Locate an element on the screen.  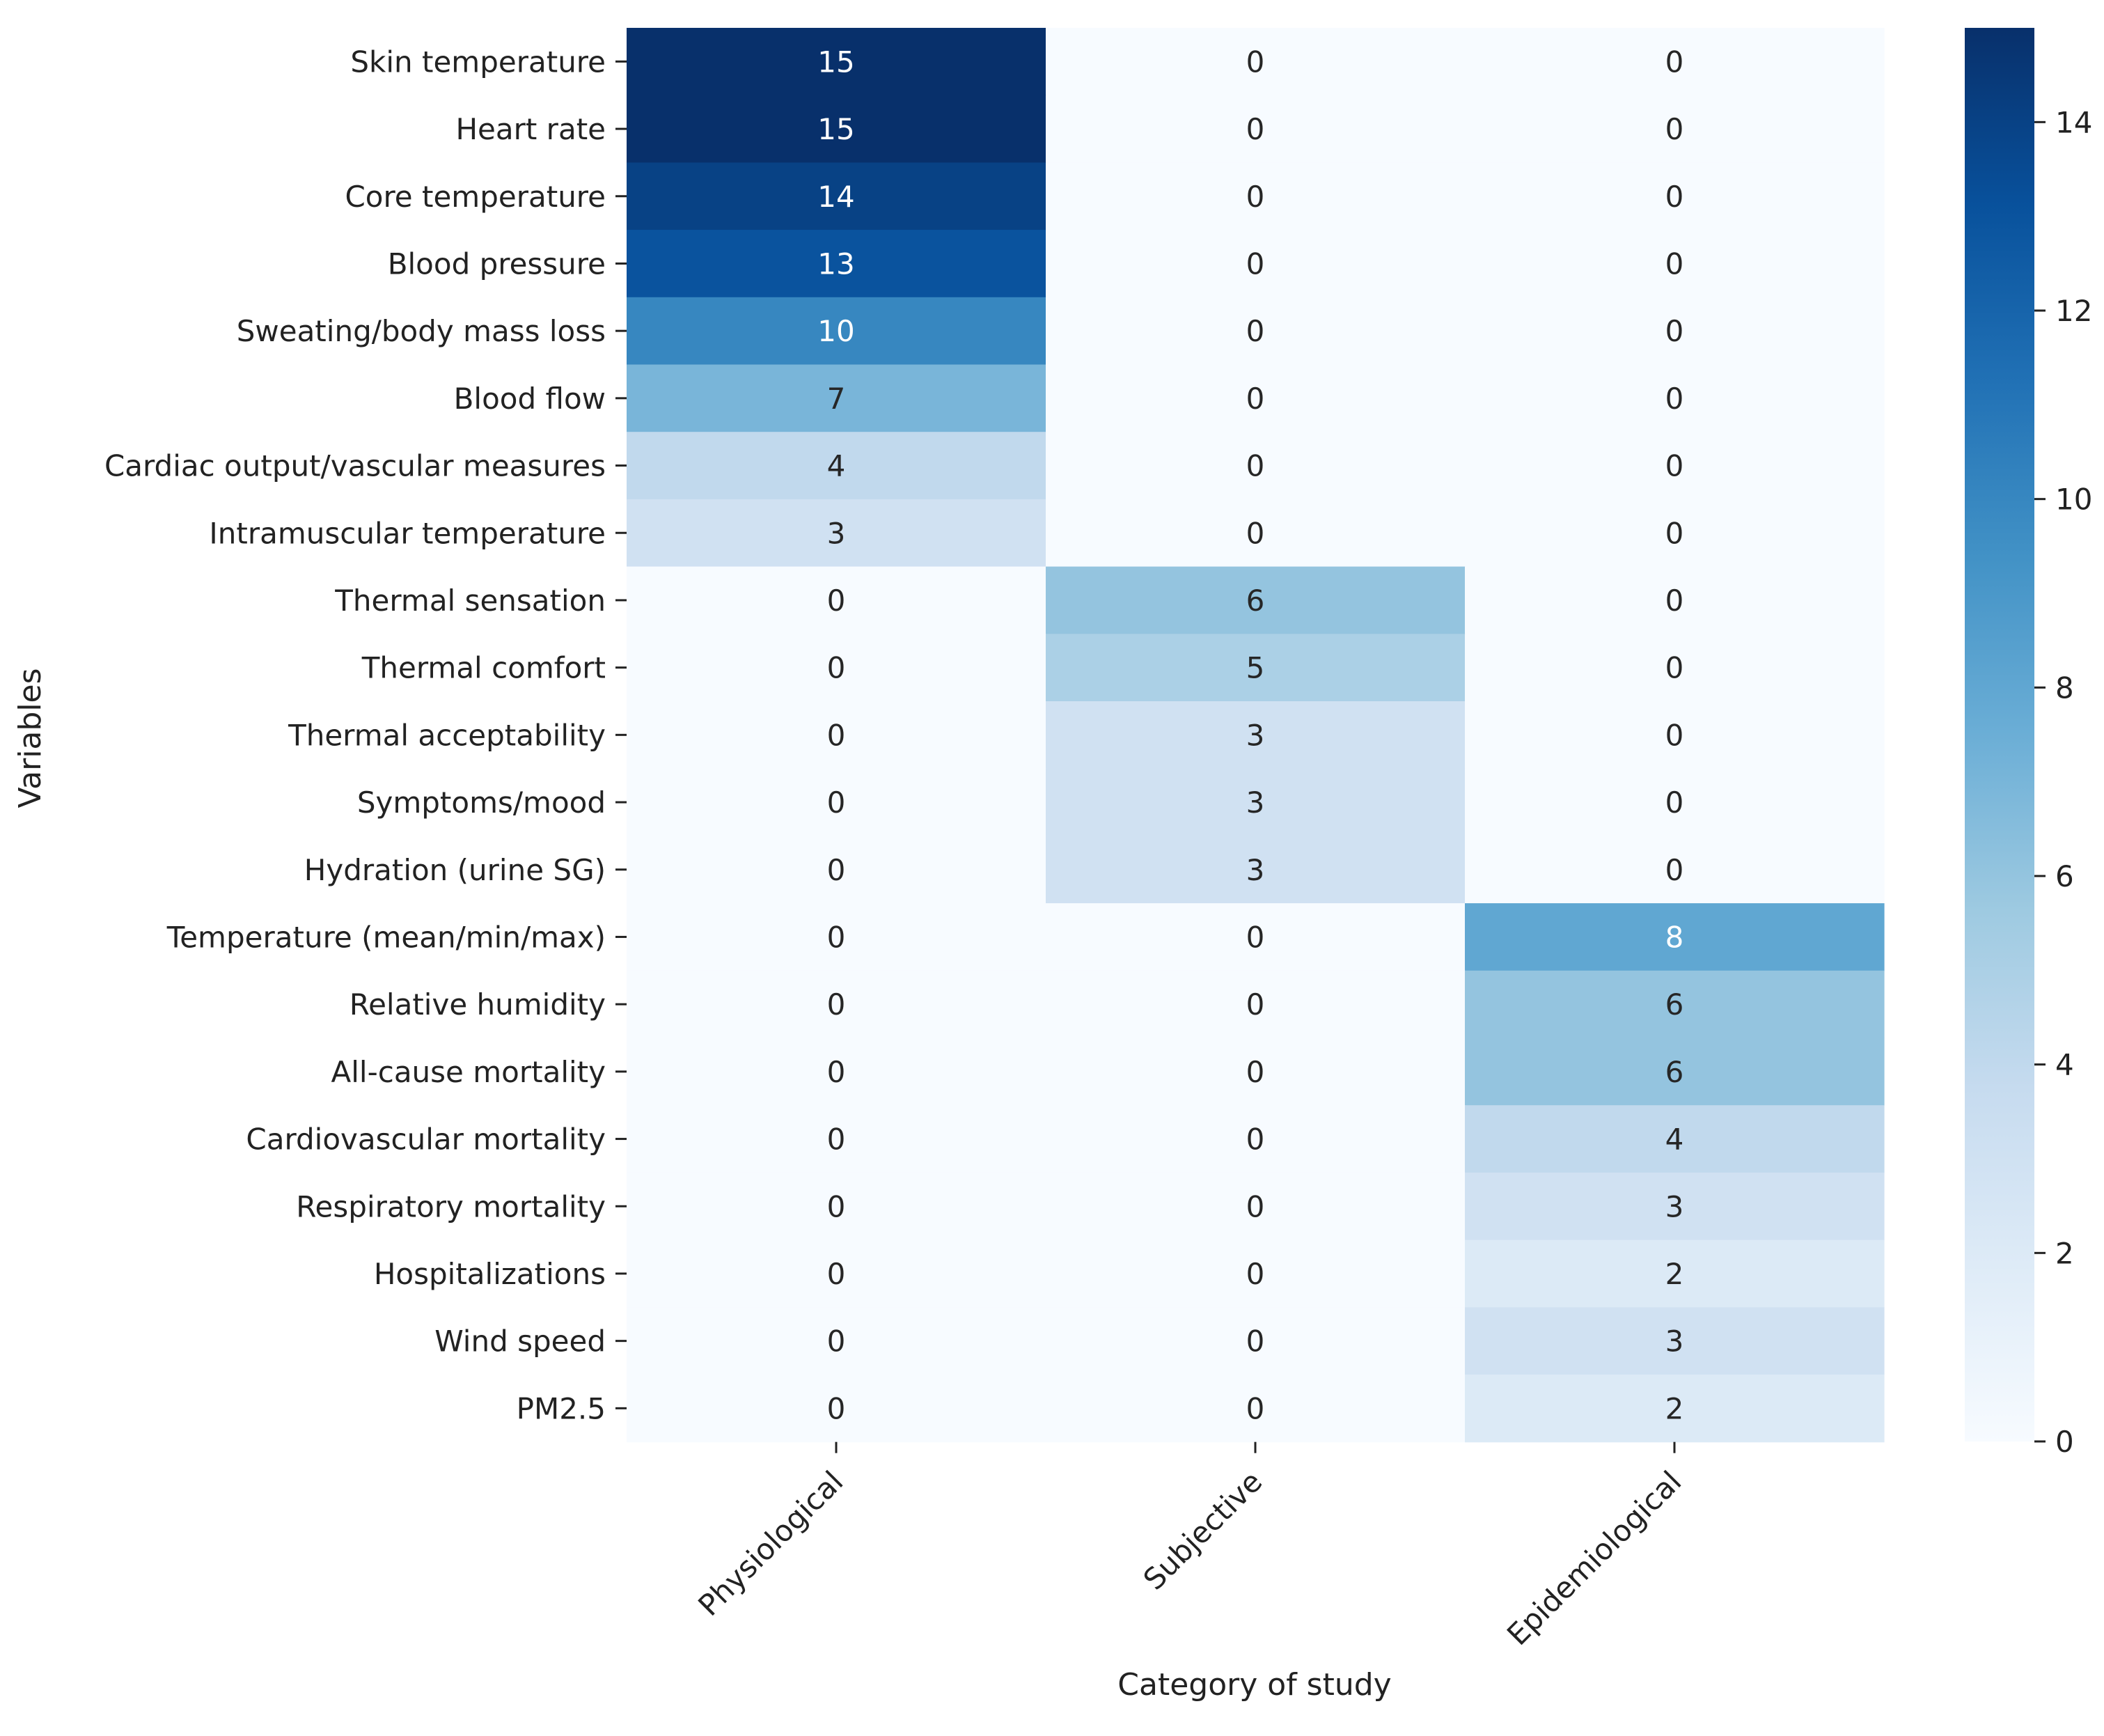
row-tick-label: All-cause mortality is located at coordinates (468, 1072).